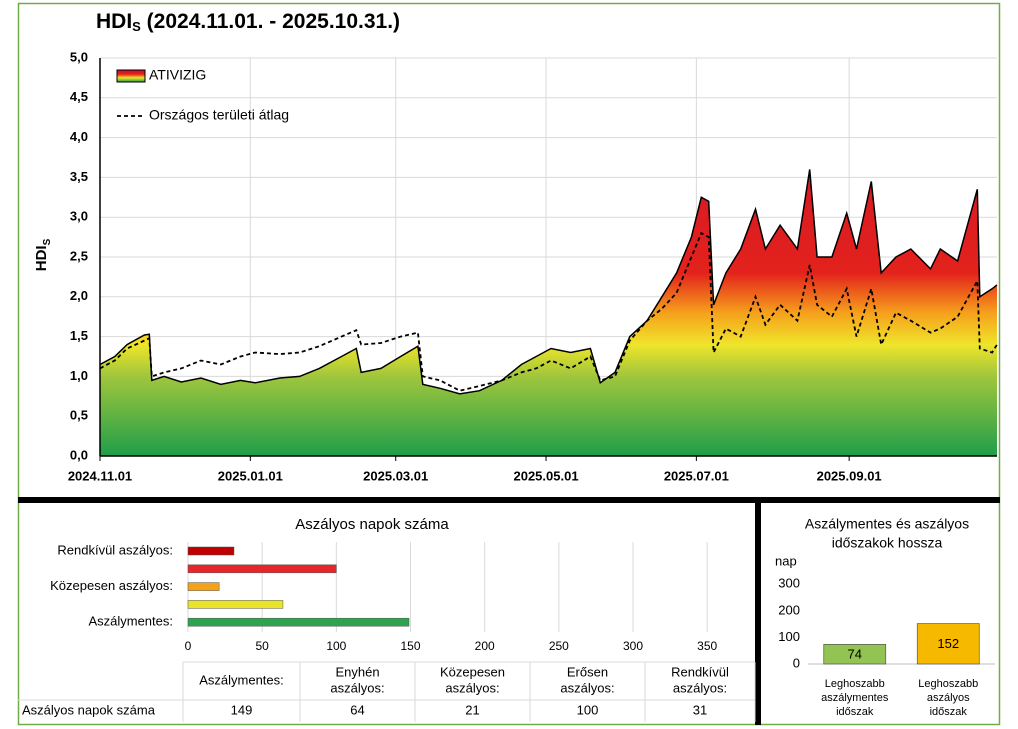 Image resolution: width=1018 pixels, height=729 pixels. Describe the element at coordinates (587, 671) in the screenshot. I see `table-header: Erősen` at that location.